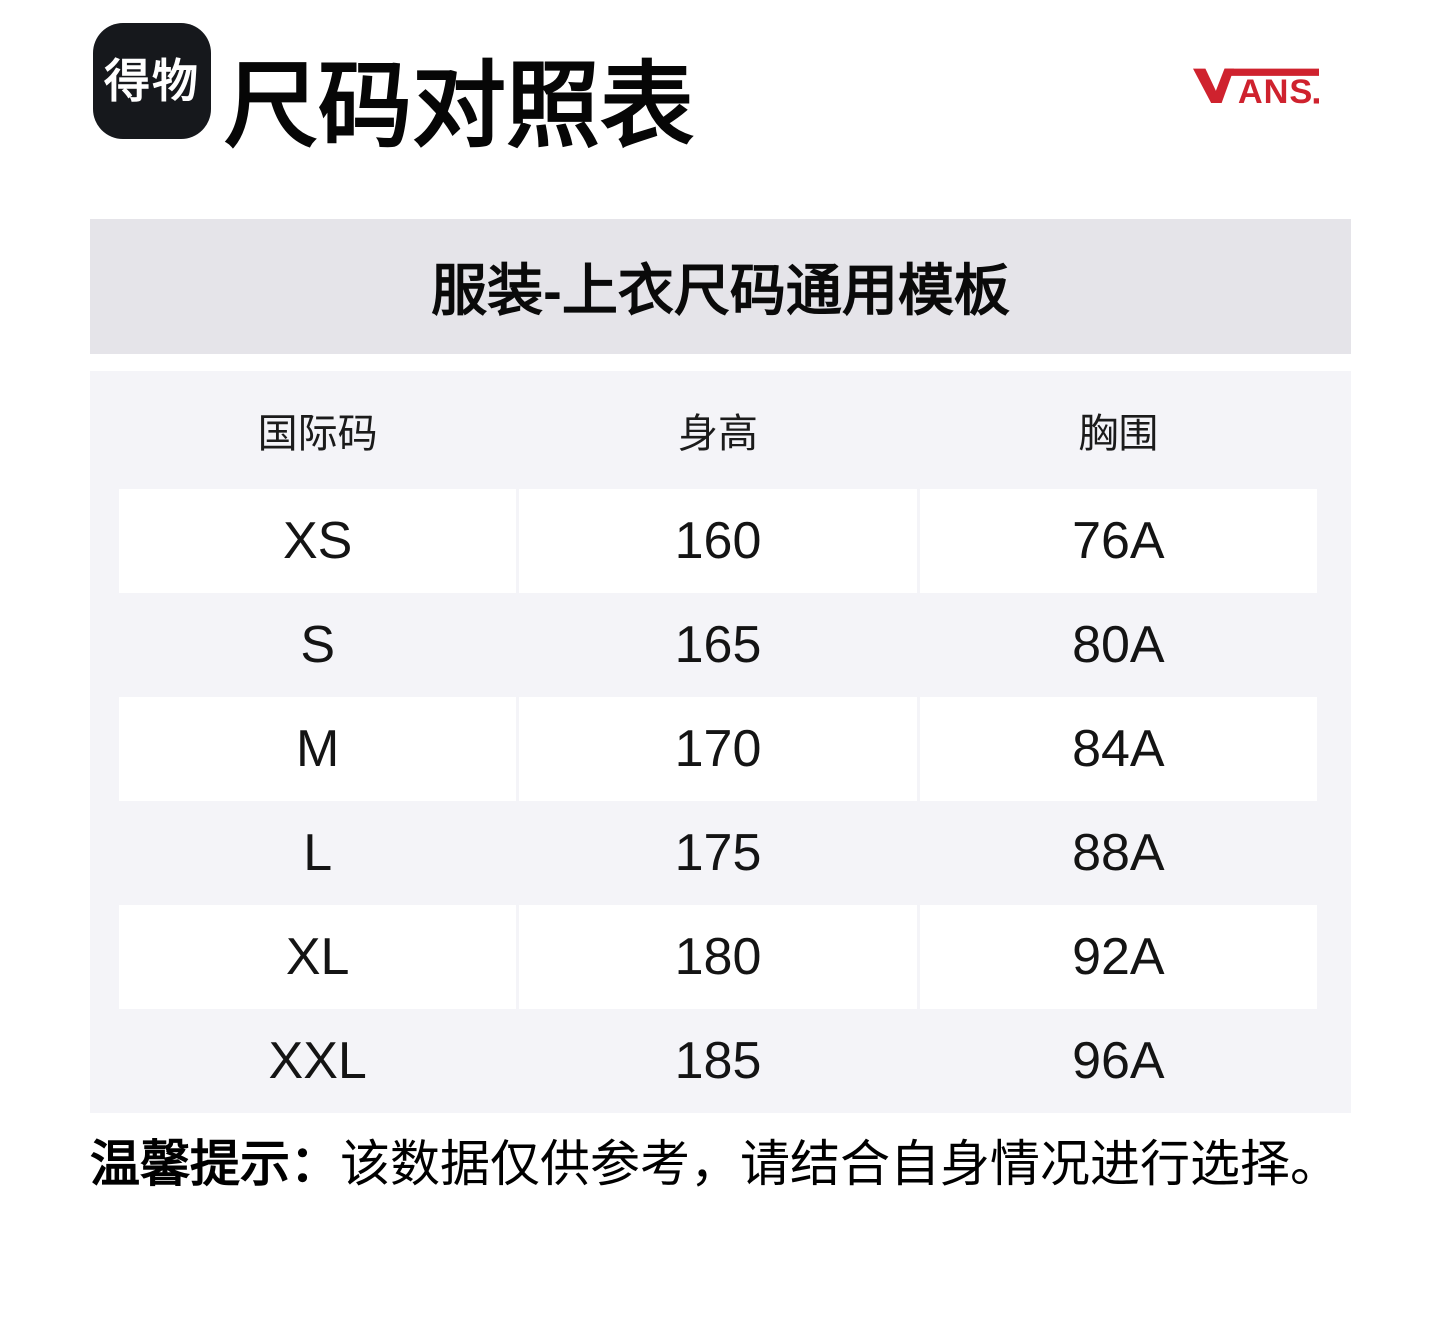 This screenshot has width=1443, height=1341. I want to click on table-cell-size: S, so click(317, 645).